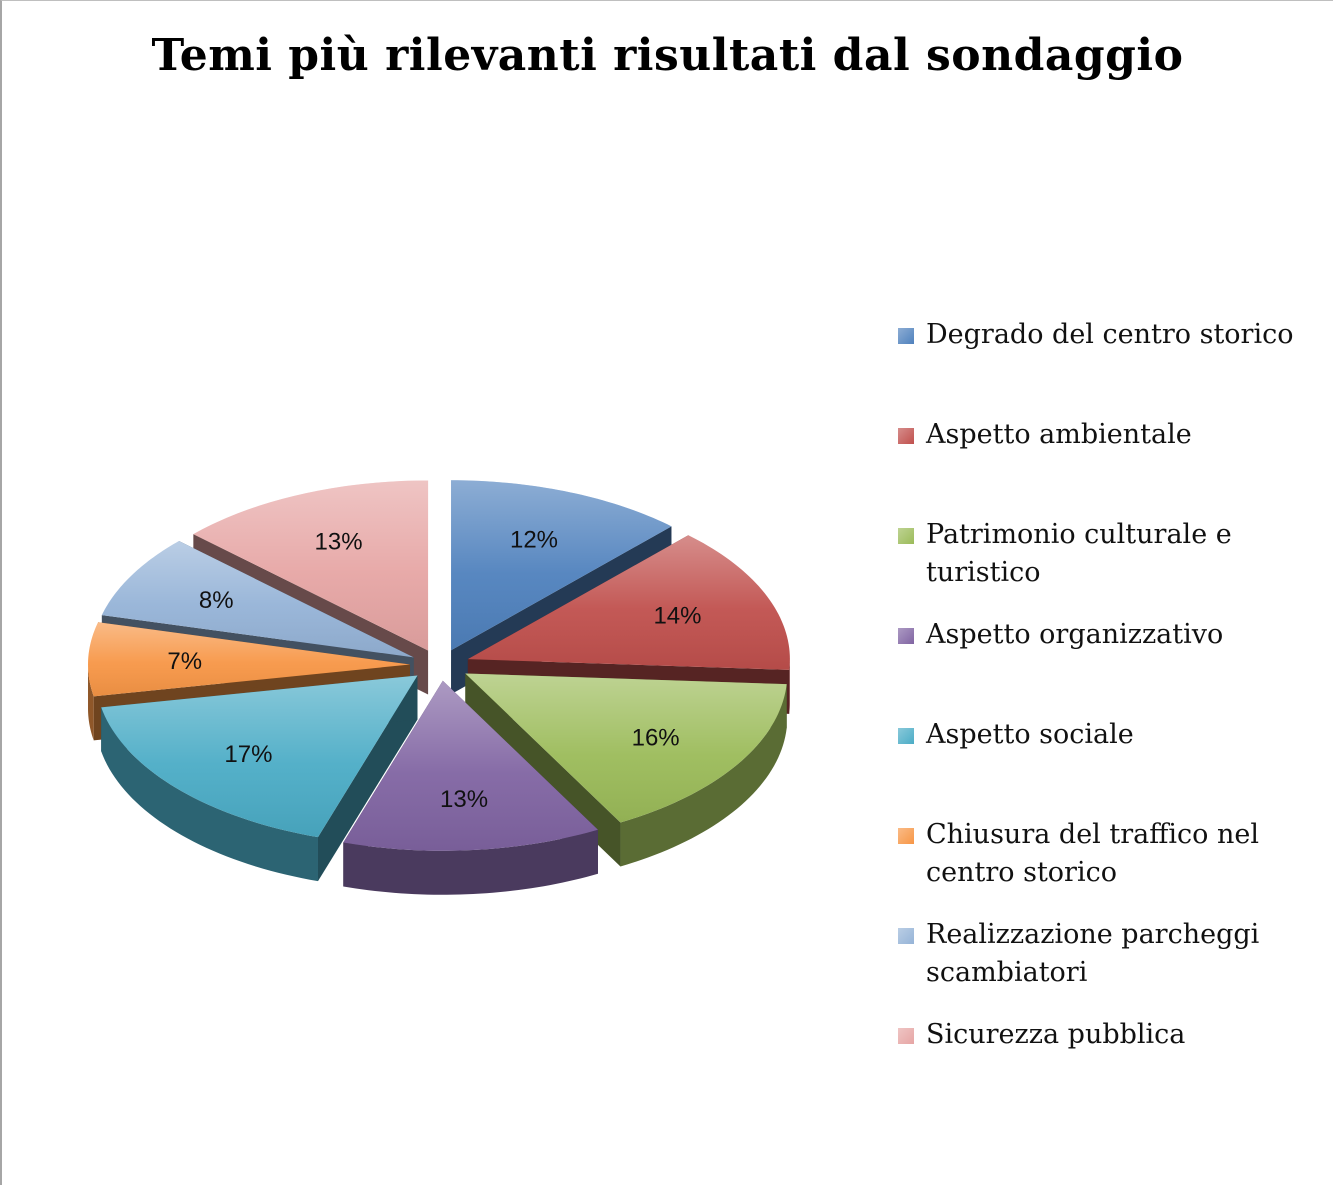 The height and width of the screenshot is (1187, 1335). Describe the element at coordinates (656, 737) in the screenshot. I see `data-label: 16%` at that location.